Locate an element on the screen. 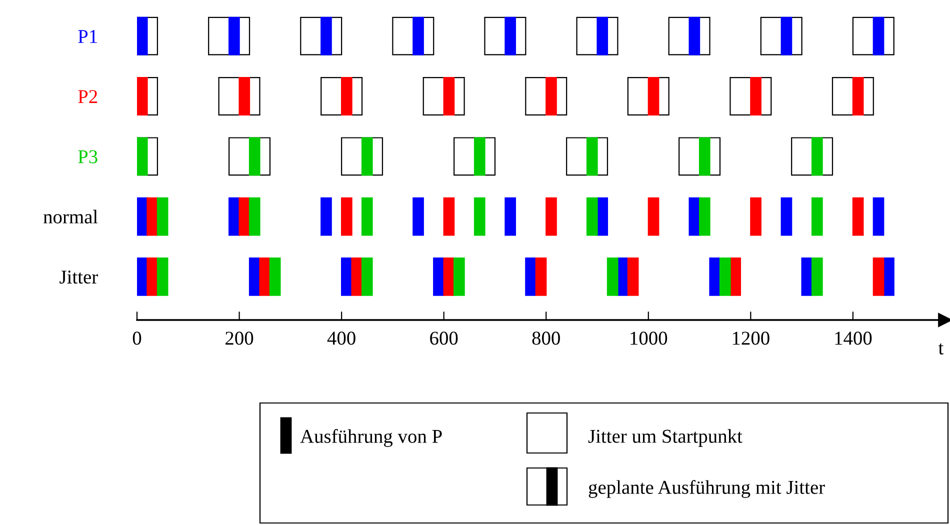  y-tick-label: P3 is located at coordinates (88, 157).